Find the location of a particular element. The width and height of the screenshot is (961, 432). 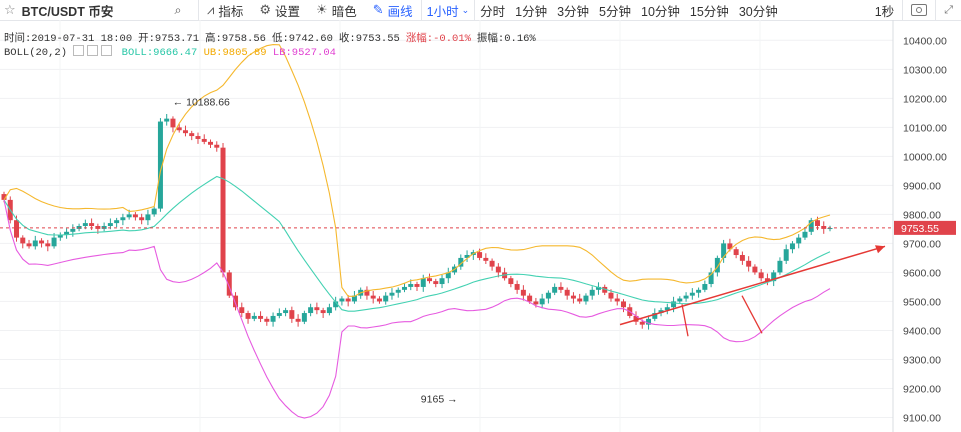

last-price-label: 9753.55 is located at coordinates (920, 229).